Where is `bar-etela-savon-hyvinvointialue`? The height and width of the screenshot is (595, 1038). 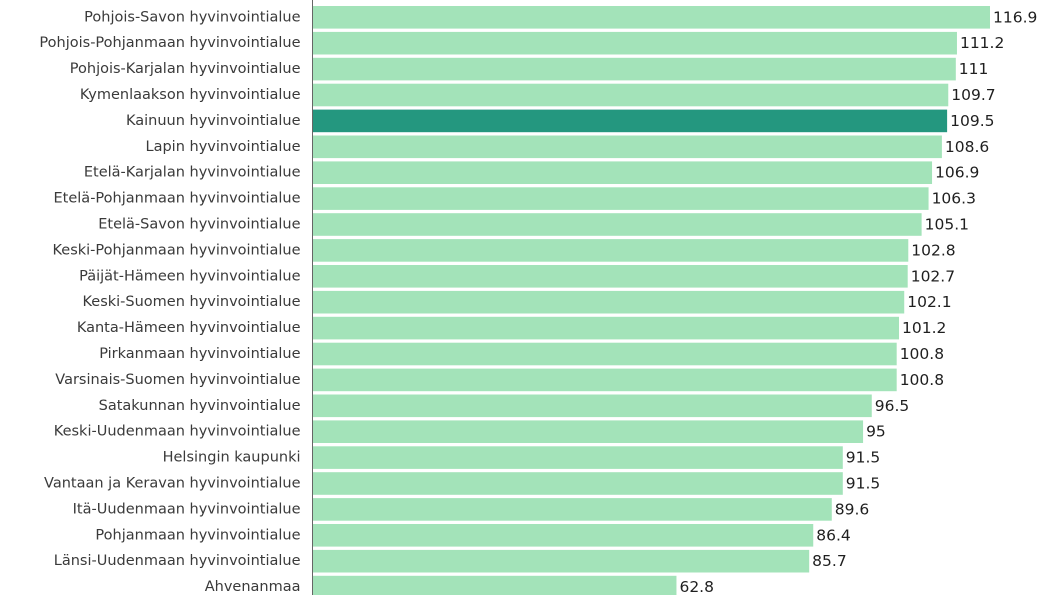 bar-etela-savon-hyvinvointialue is located at coordinates (617, 224).